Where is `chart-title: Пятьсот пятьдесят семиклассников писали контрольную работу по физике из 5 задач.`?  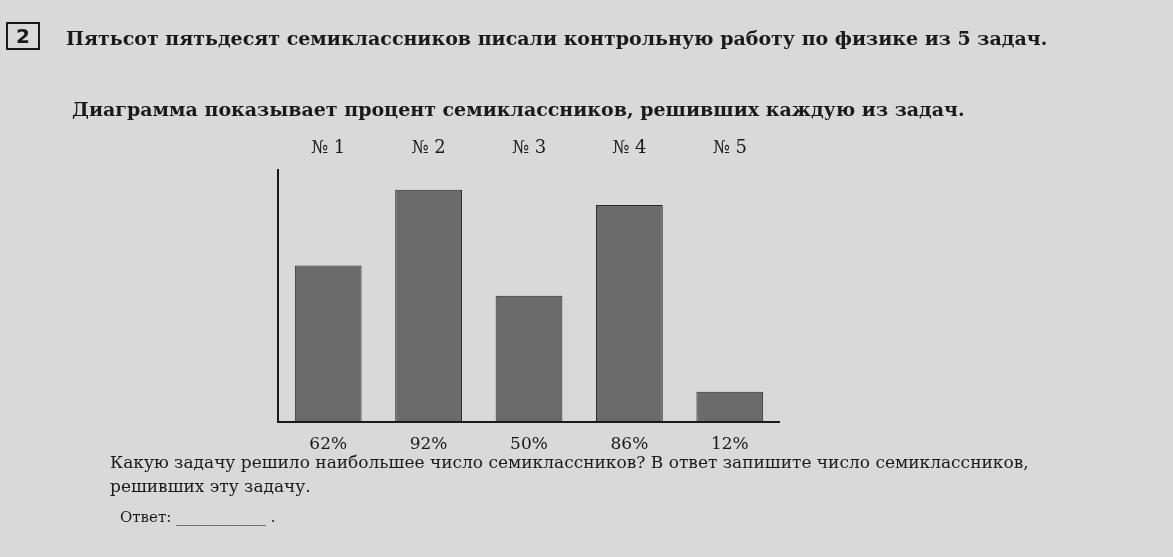
chart-title: Пятьсот пятьдесят семиклассников писали контрольную работу по физике из 5 задач. is located at coordinates (557, 38).